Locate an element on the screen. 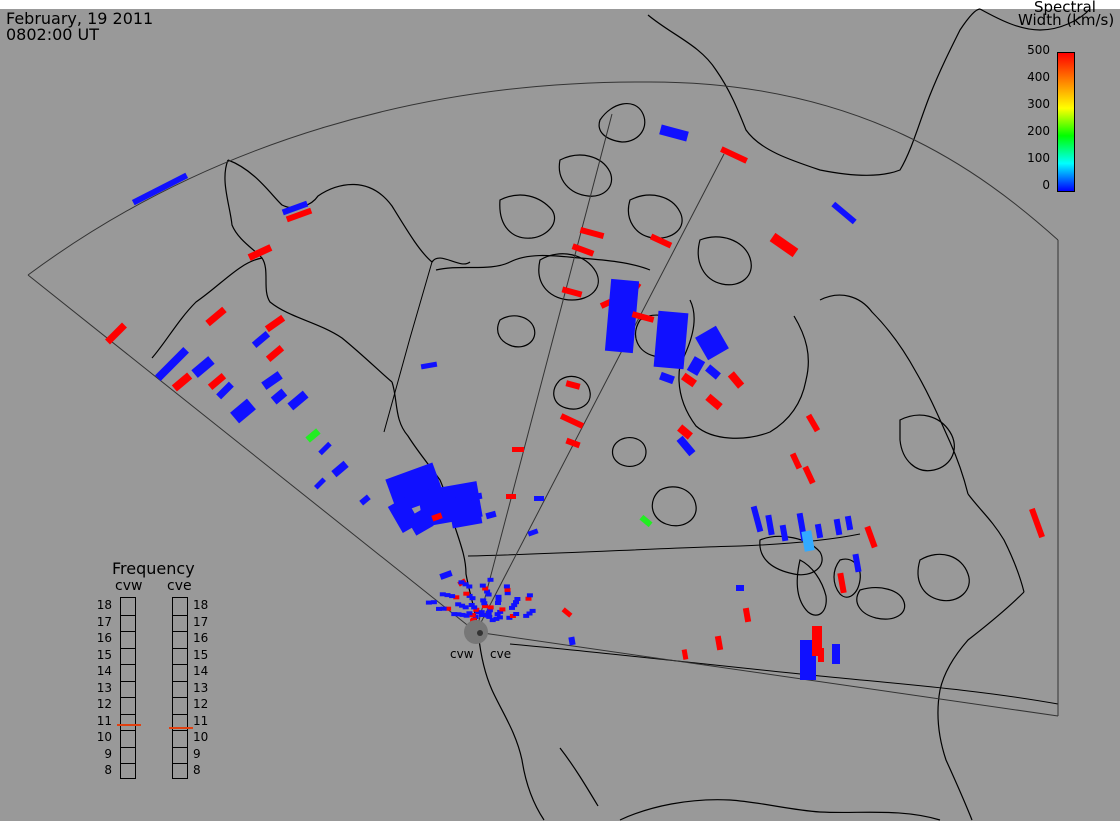 The image size is (1120, 821). radar-site-label-cve: cve is located at coordinates (501, 654).